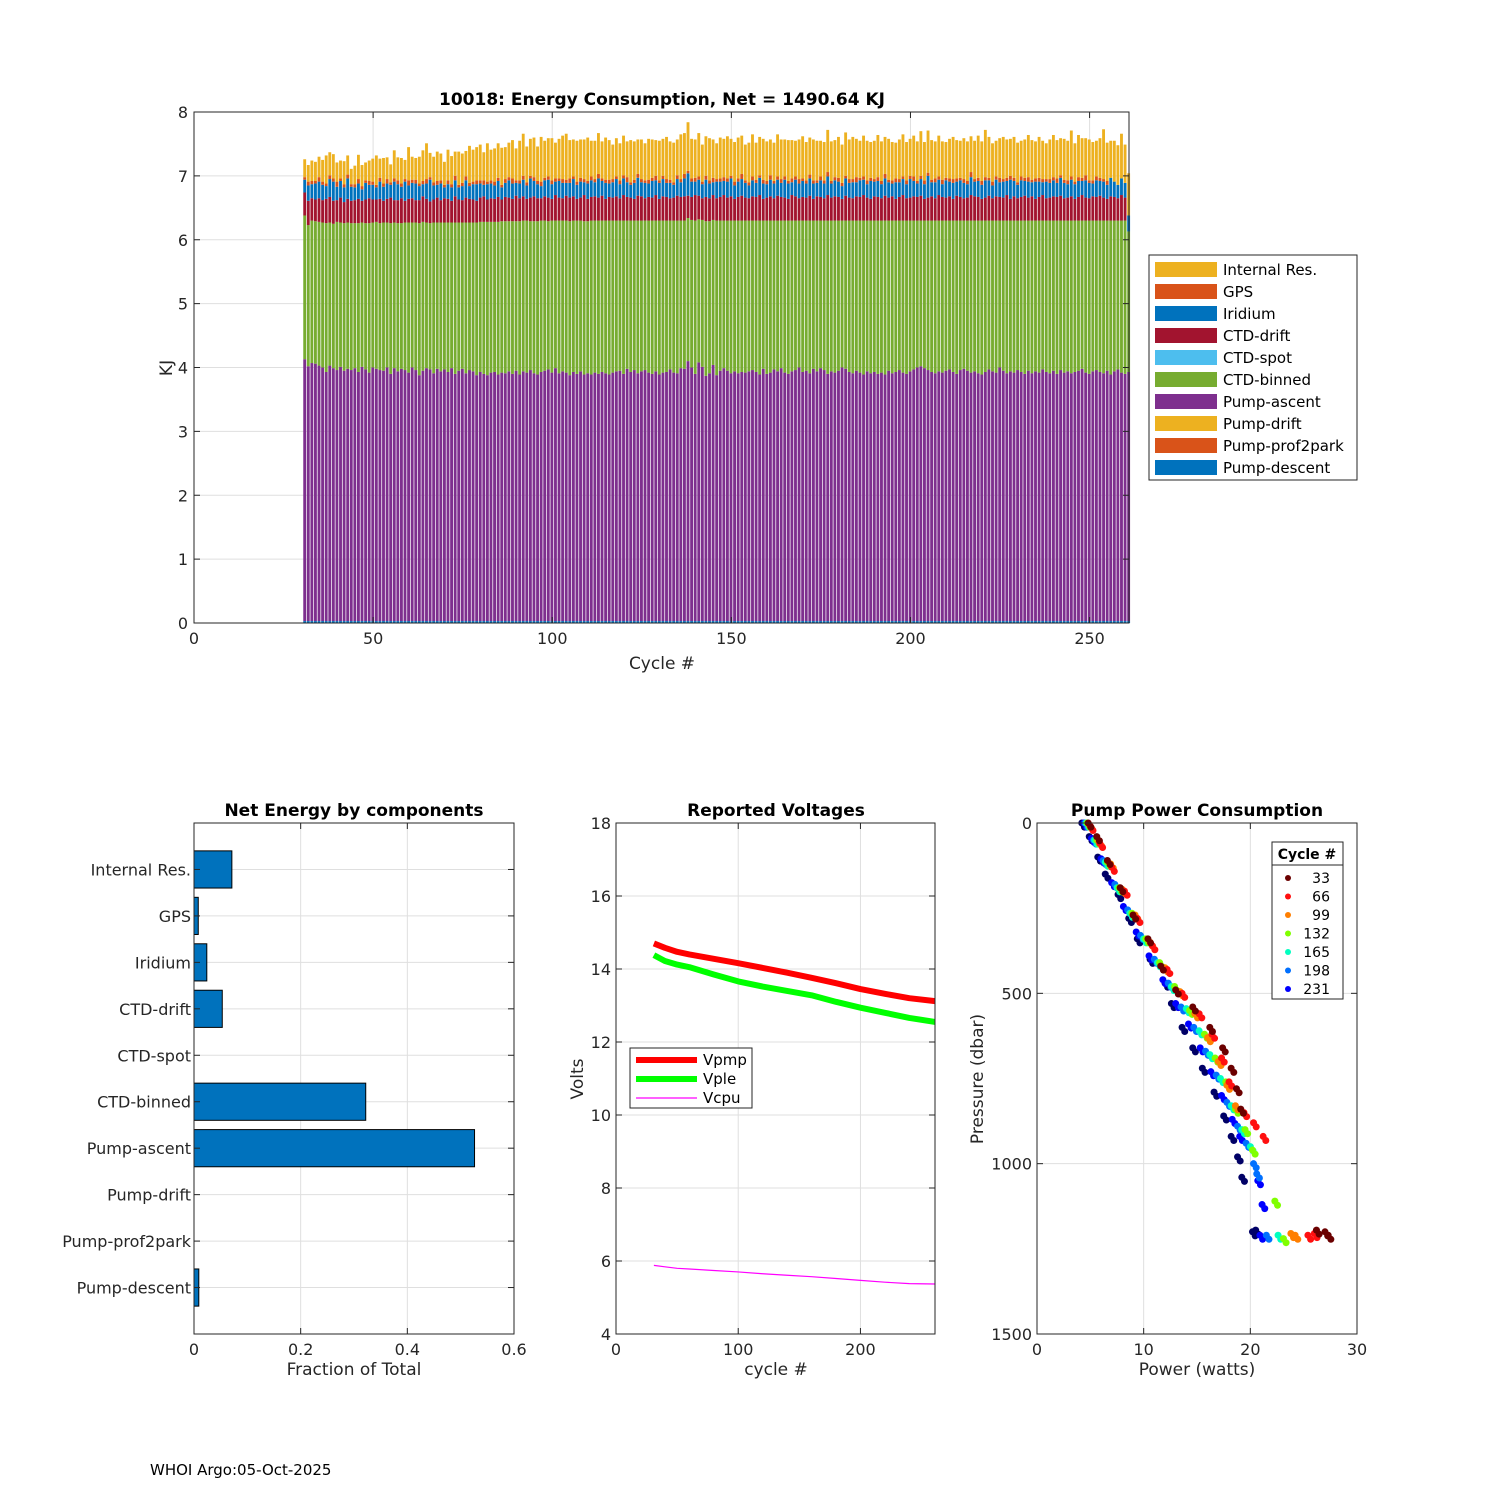 The image size is (1500, 1500). What do you see at coordinates (731, 638) in the screenshot?
I see `energy-xtick-label: 150` at bounding box center [731, 638].